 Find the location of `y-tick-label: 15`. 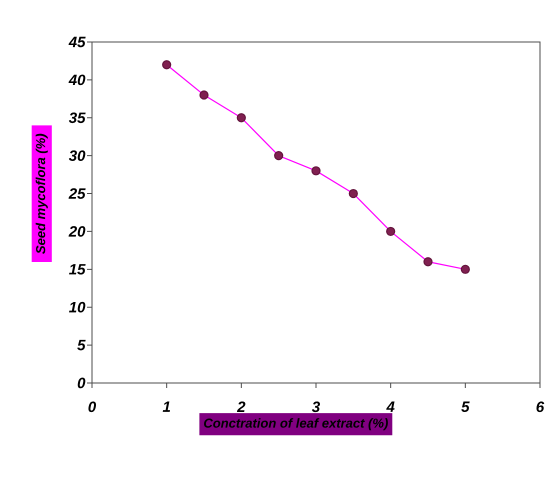

y-tick-label: 15 is located at coordinates (77, 269).